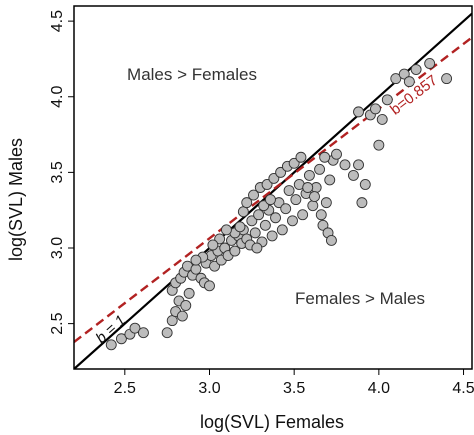 Image resolution: width=474 pixels, height=435 pixels. Describe the element at coordinates (57, 323) in the screenshot. I see `y-tick-label: 2.5` at that location.